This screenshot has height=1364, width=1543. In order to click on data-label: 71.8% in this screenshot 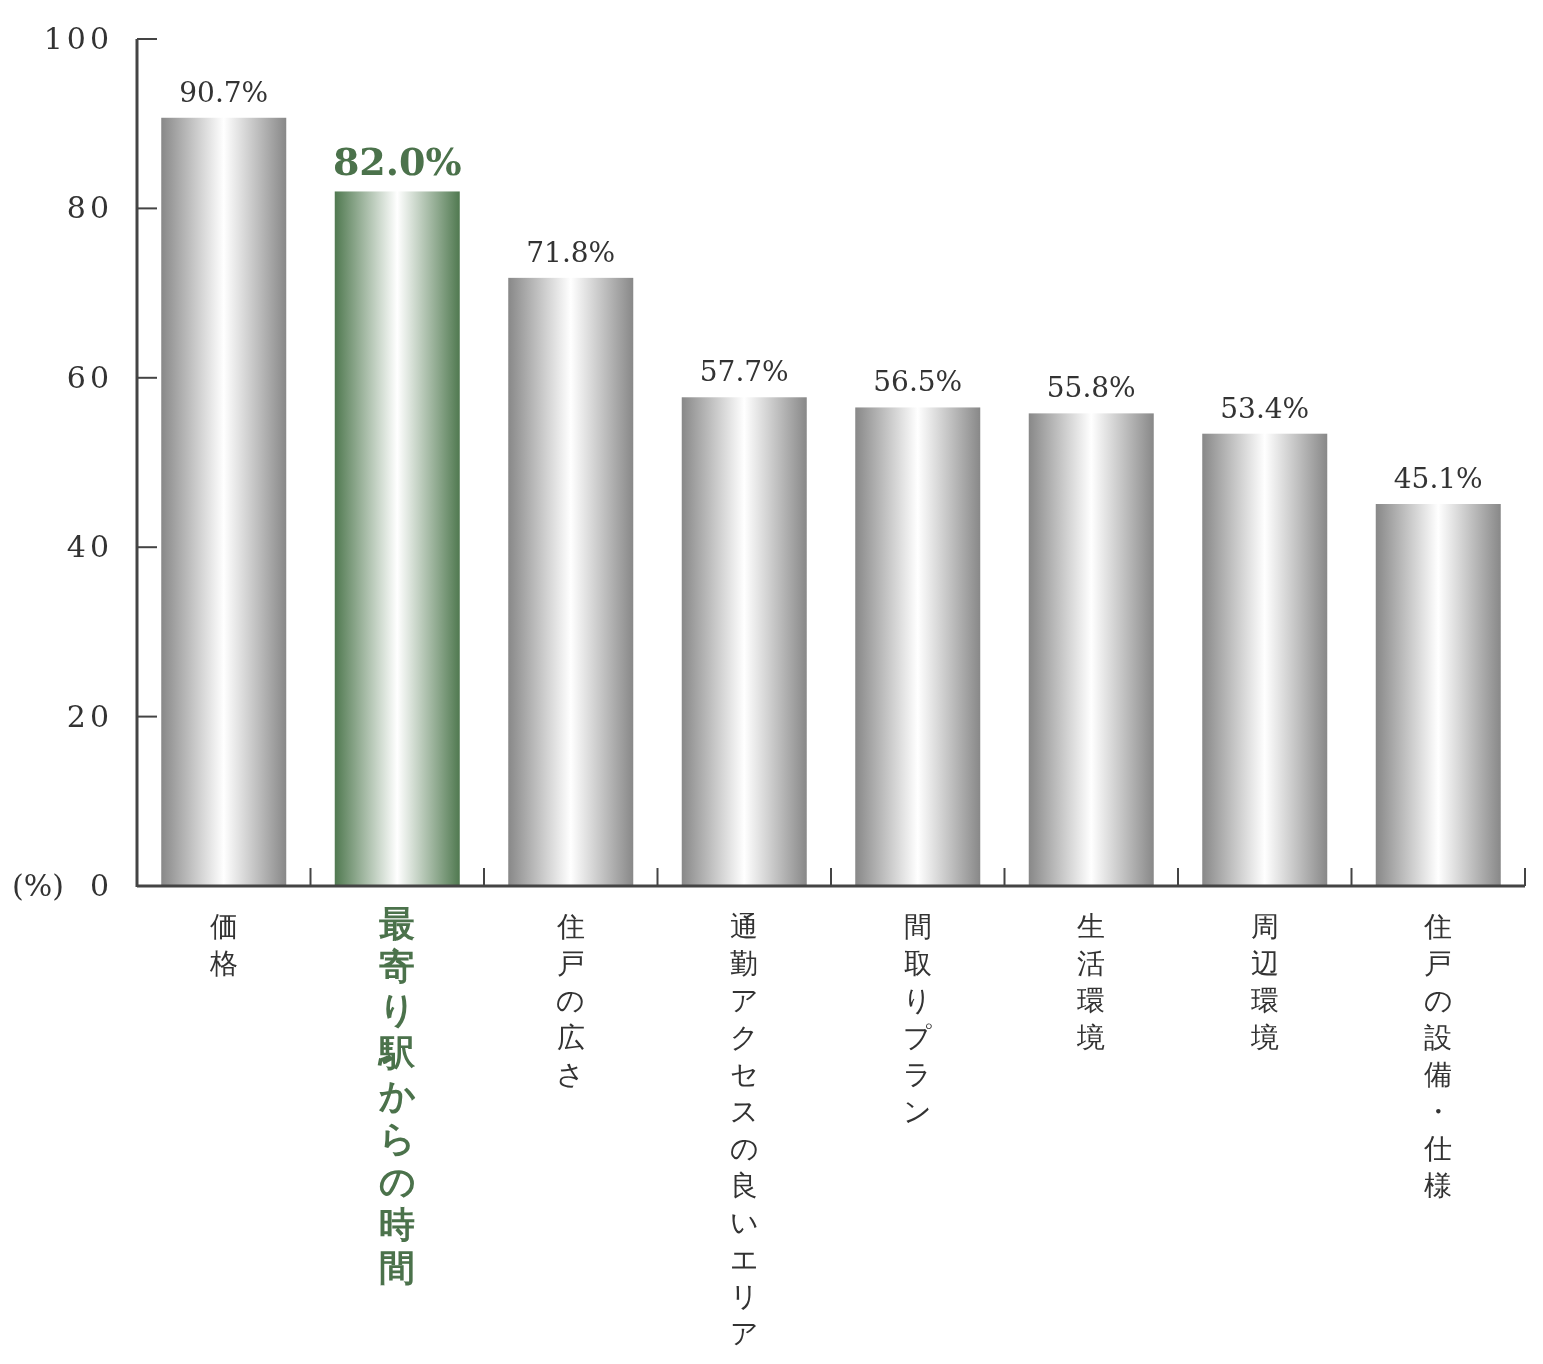, I will do `click(571, 252)`.